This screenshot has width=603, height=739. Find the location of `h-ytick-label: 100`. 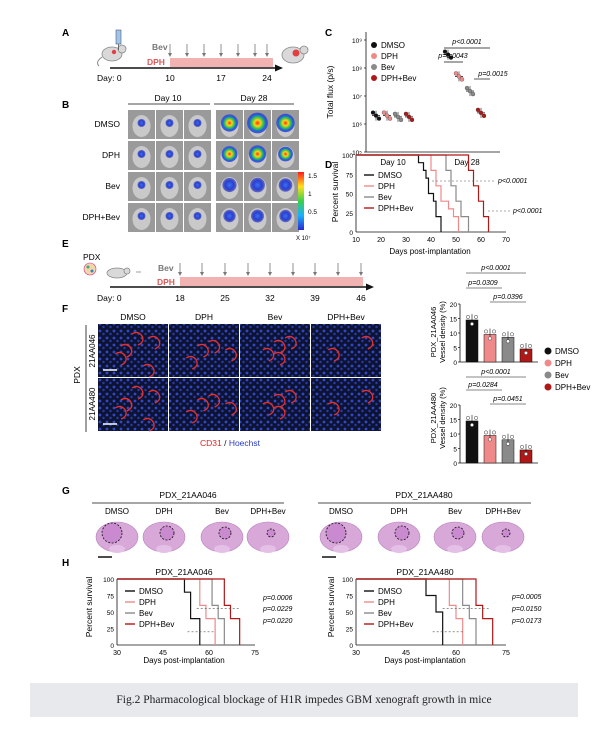

h-ytick-label: 100 is located at coordinates (347, 580).